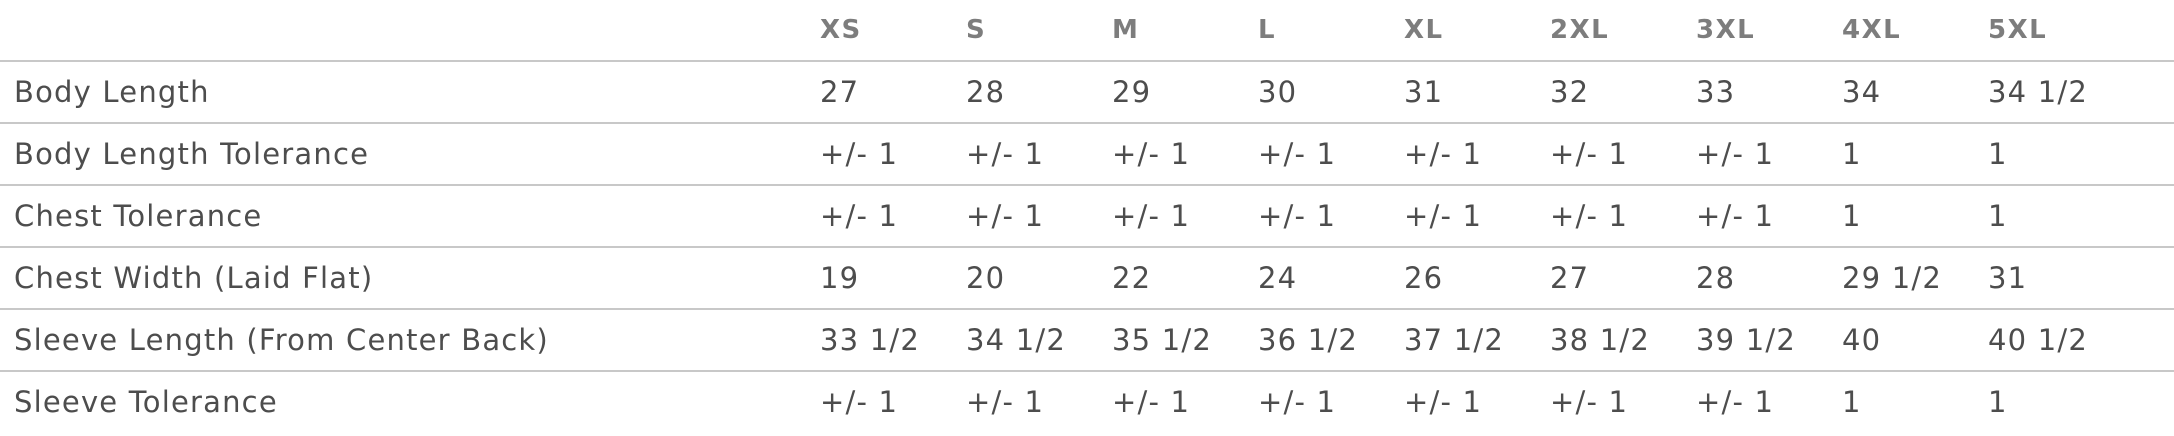  Describe the element at coordinates (403, 154) in the screenshot. I see `row-label: Body Length Tolerance` at that location.